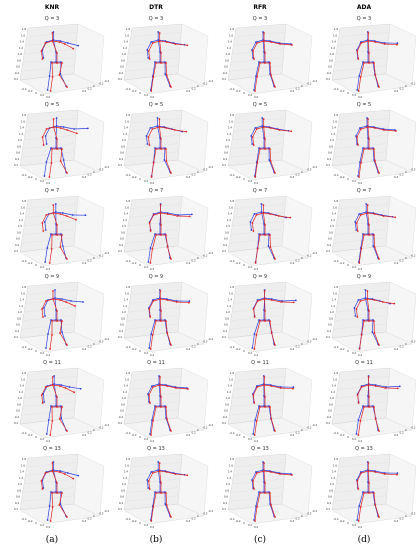 The width and height of the screenshot is (416, 550). Describe the element at coordinates (125, 478) in the screenshot. I see `z-tick-label: 1.2` at that location.